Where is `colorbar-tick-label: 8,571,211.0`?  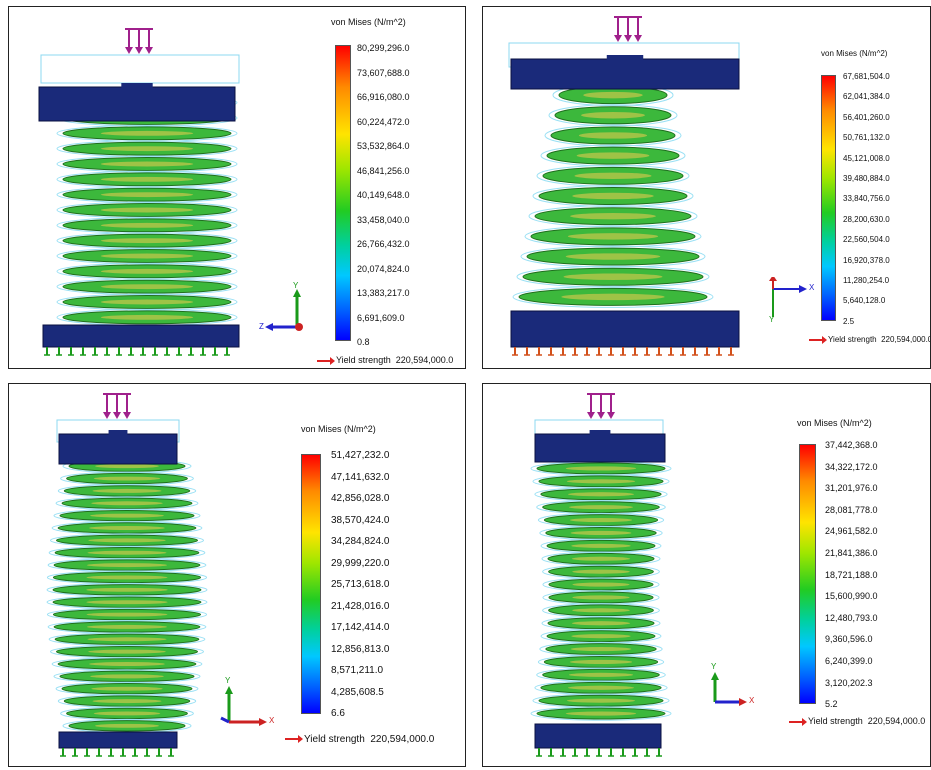
colorbar-tick-label: 8,571,211.0 is located at coordinates (357, 670).